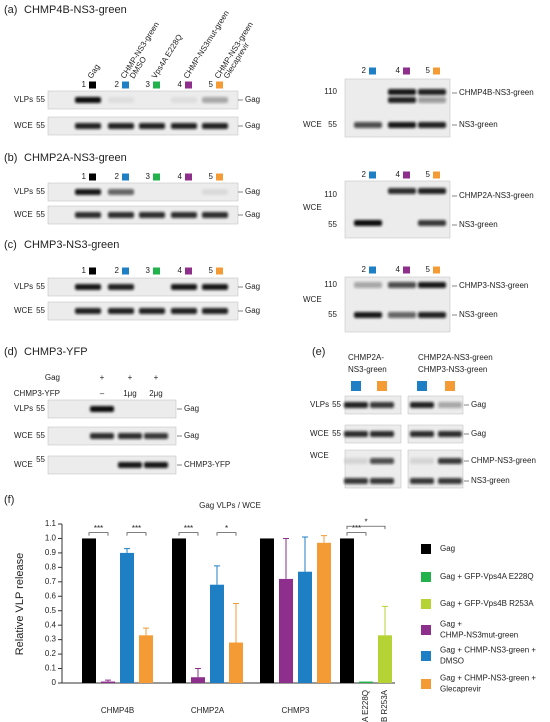 The width and height of the screenshot is (550, 722). Describe the element at coordinates (56, 352) in the screenshot. I see `panel-title: CHMP3-YFP` at that location.